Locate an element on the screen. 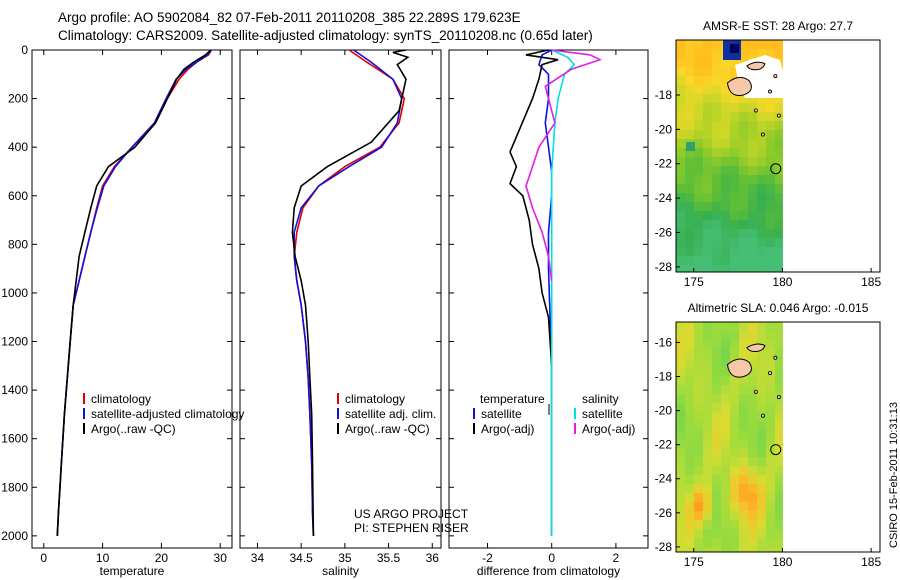  sal-legend-climatology-label: climatology is located at coordinates (375, 399).